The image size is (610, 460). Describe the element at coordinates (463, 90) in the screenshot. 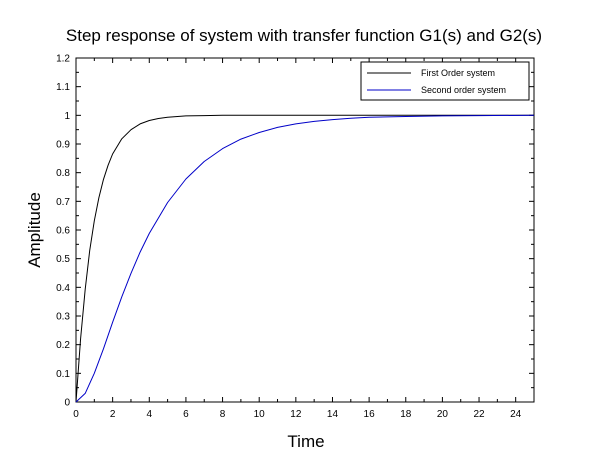

I see `legend-label-2: Second order system` at that location.